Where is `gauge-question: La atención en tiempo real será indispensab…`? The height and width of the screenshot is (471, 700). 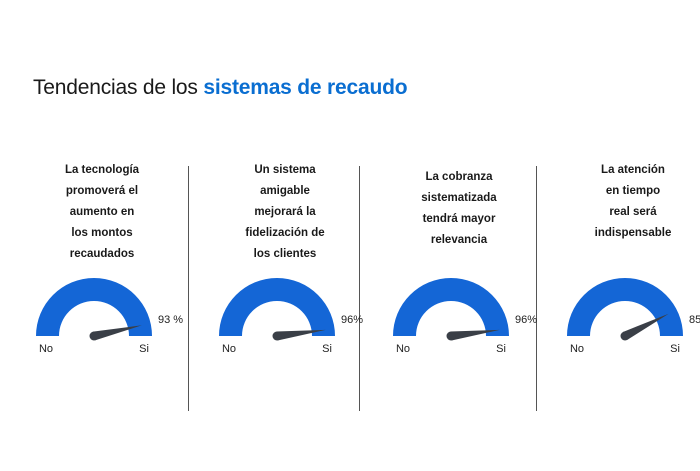
gauge-question: La atención en tiempo real será indispensab… is located at coordinates (624, 202).